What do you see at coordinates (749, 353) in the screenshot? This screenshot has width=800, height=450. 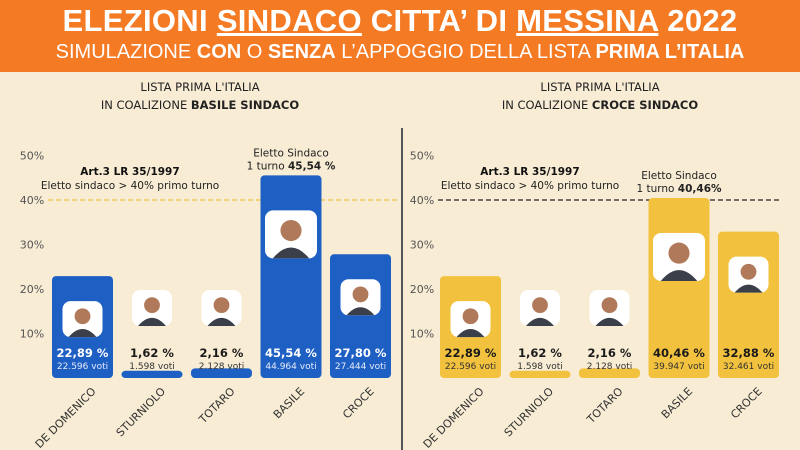 I see `value-label: 32,88 %` at bounding box center [749, 353].